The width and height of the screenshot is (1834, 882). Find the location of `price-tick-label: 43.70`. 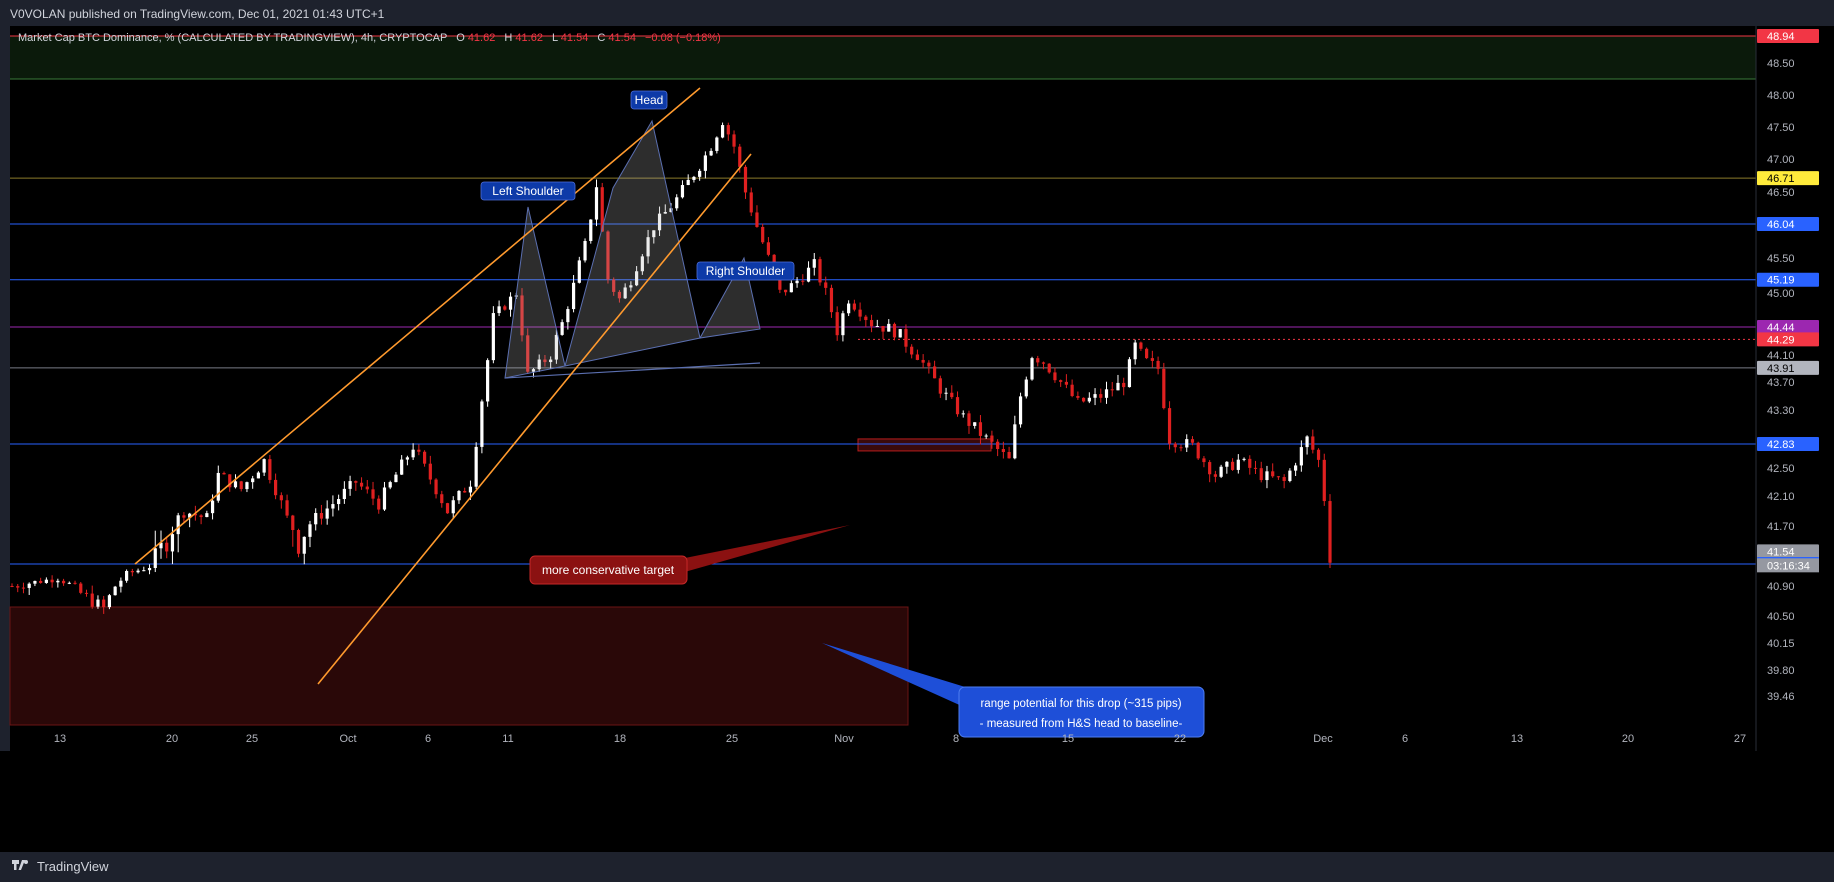

price-tick-label: 43.70 is located at coordinates (1781, 383).